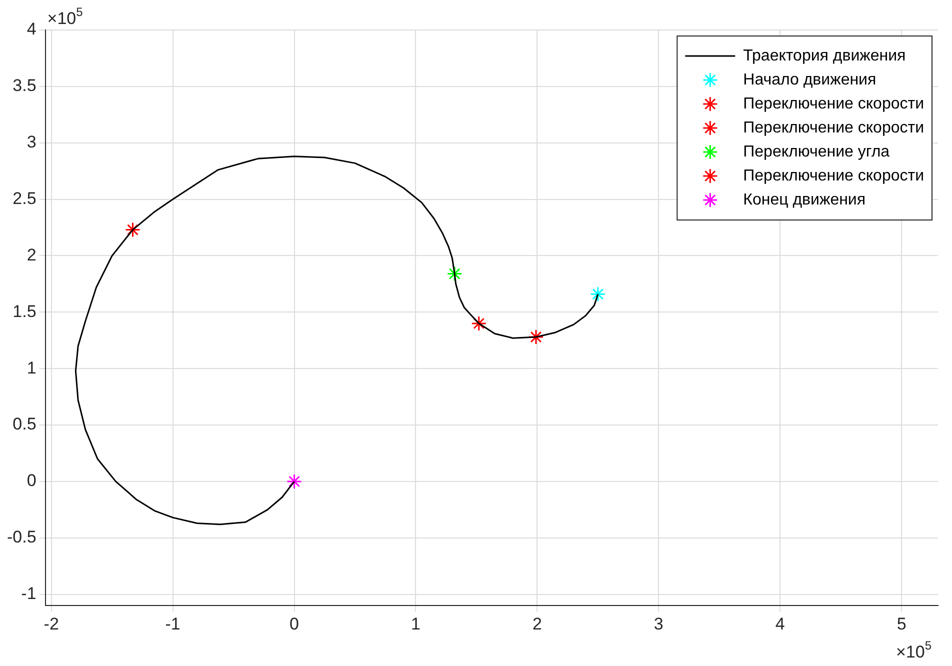  Describe the element at coordinates (51, 624) in the screenshot. I see `x-tick-label: -2` at that location.